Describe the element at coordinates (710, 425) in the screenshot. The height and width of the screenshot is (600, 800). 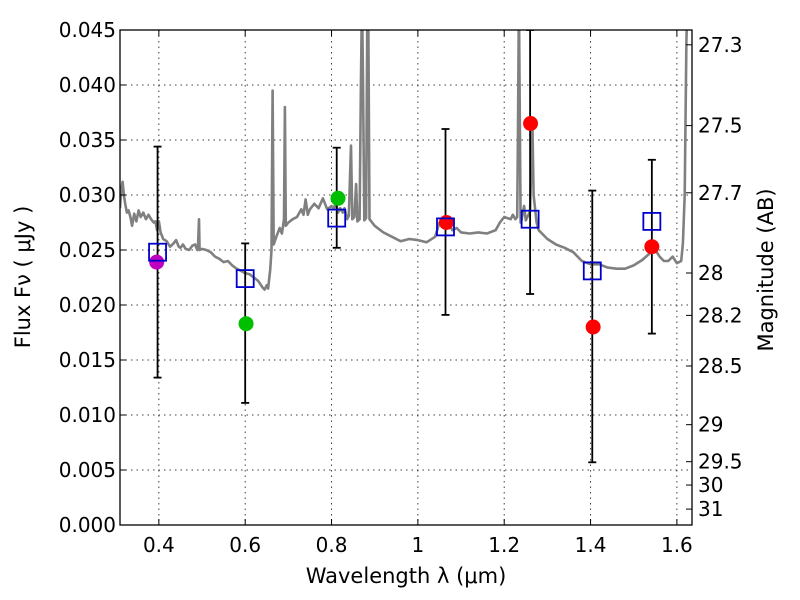
I see `right-tick-label: 29` at that location.